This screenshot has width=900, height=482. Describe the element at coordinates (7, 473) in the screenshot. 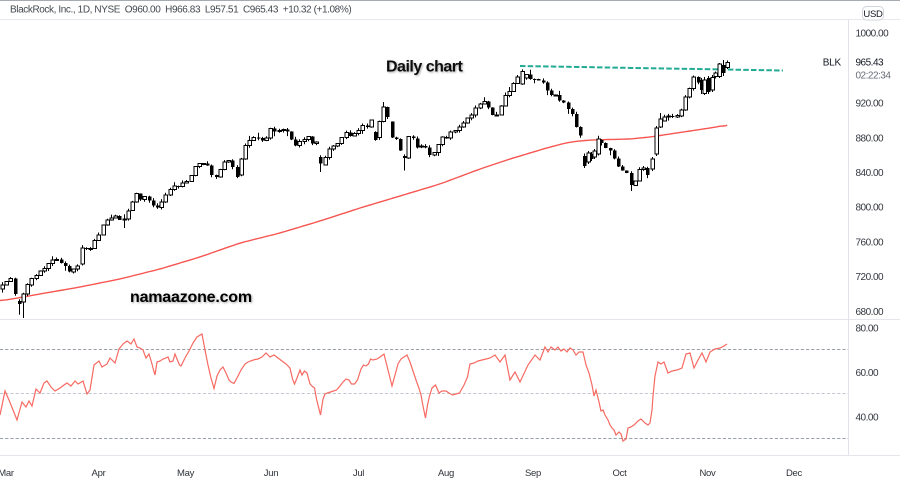

I see `svg-text: Mar` at that location.